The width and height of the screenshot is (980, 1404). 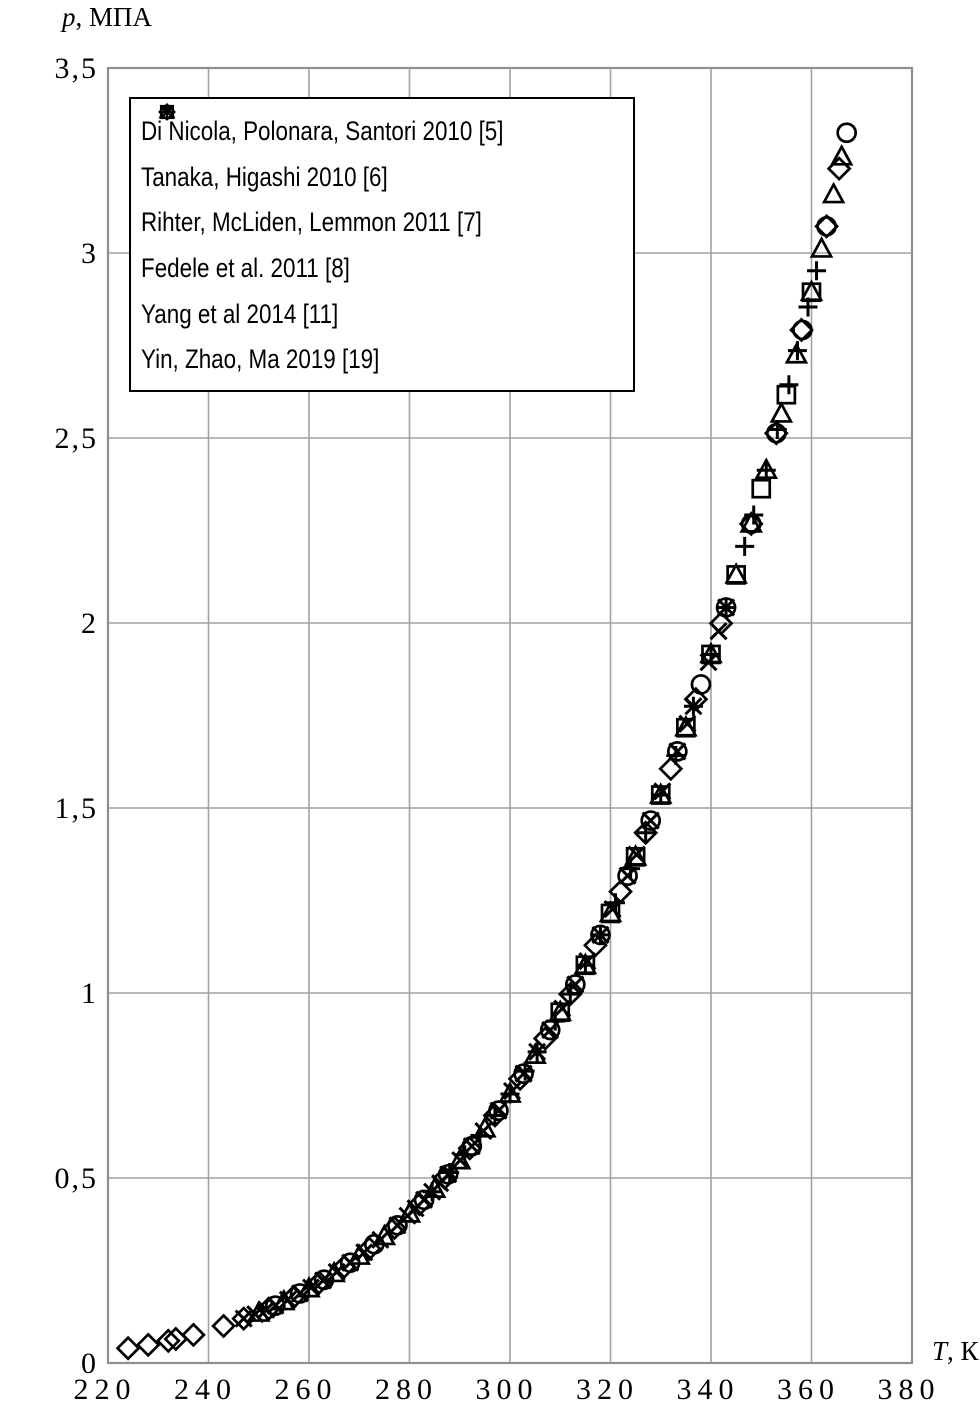 What do you see at coordinates (77, 68) in the screenshot?
I see `y-tick-label: 3,5` at bounding box center [77, 68].